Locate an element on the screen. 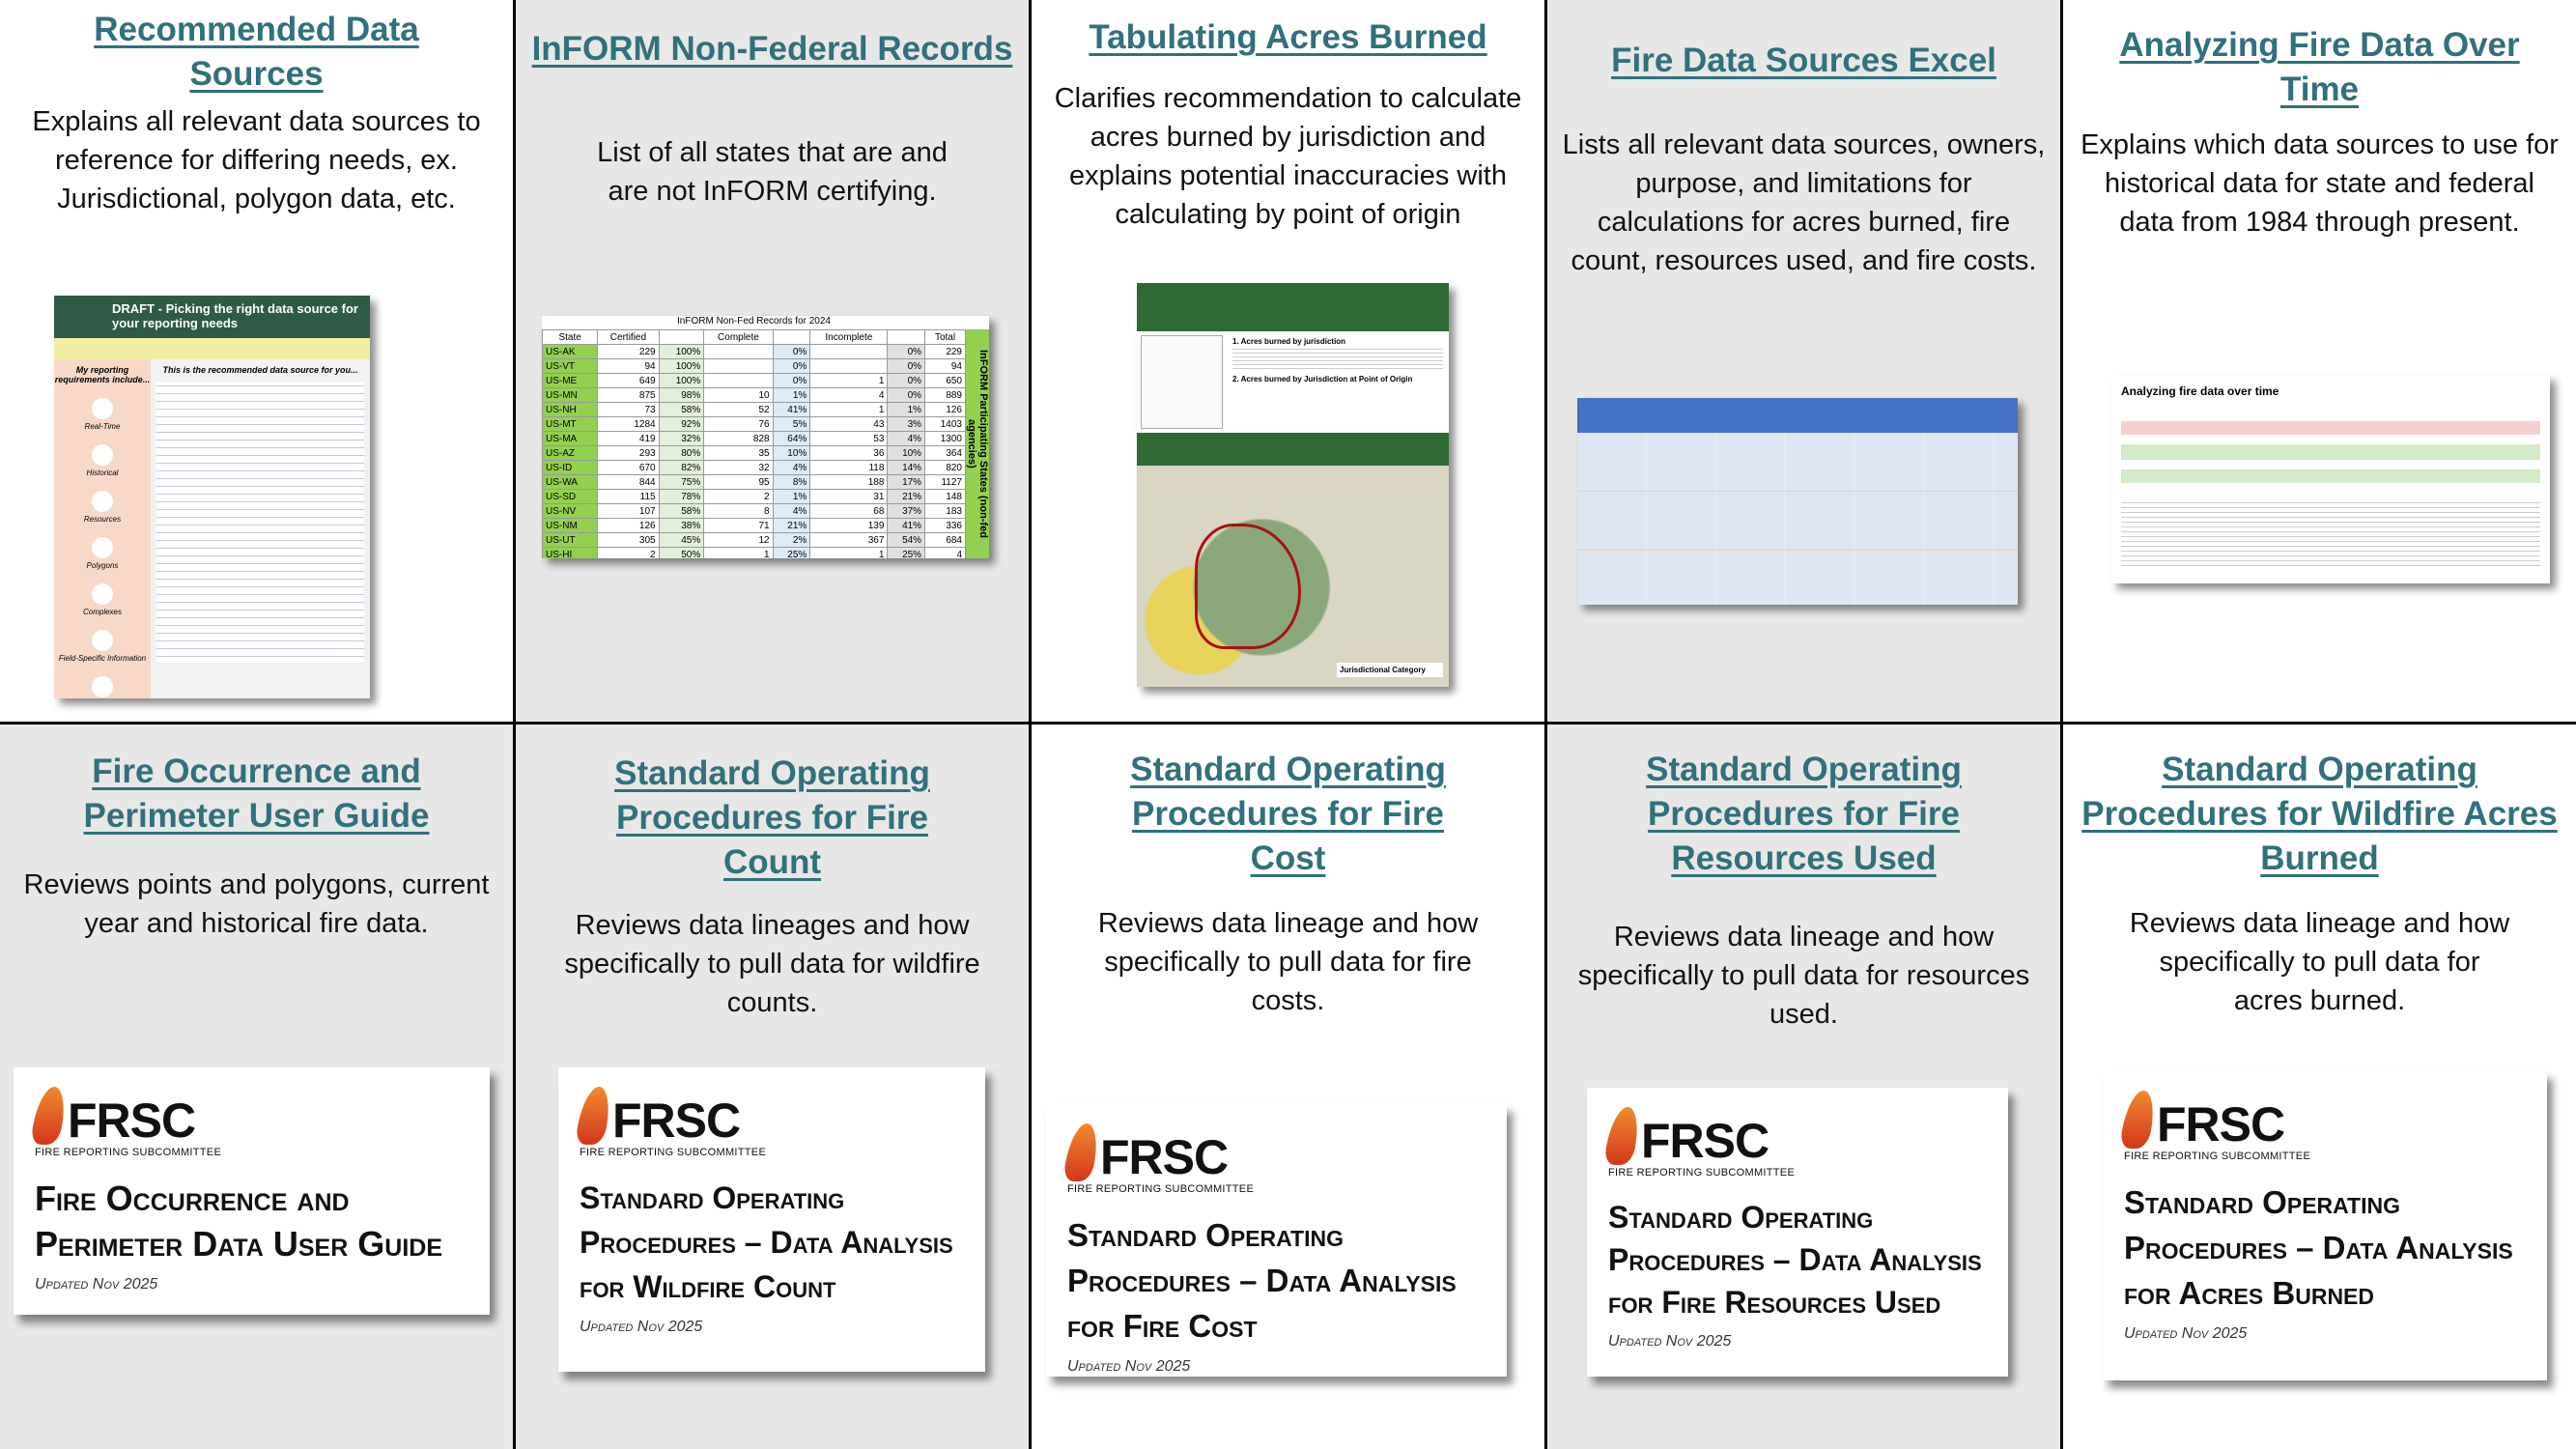 The width and height of the screenshot is (2576, 1449). tile-title-link: Tabulating Acres Burned is located at coordinates (1288, 37).